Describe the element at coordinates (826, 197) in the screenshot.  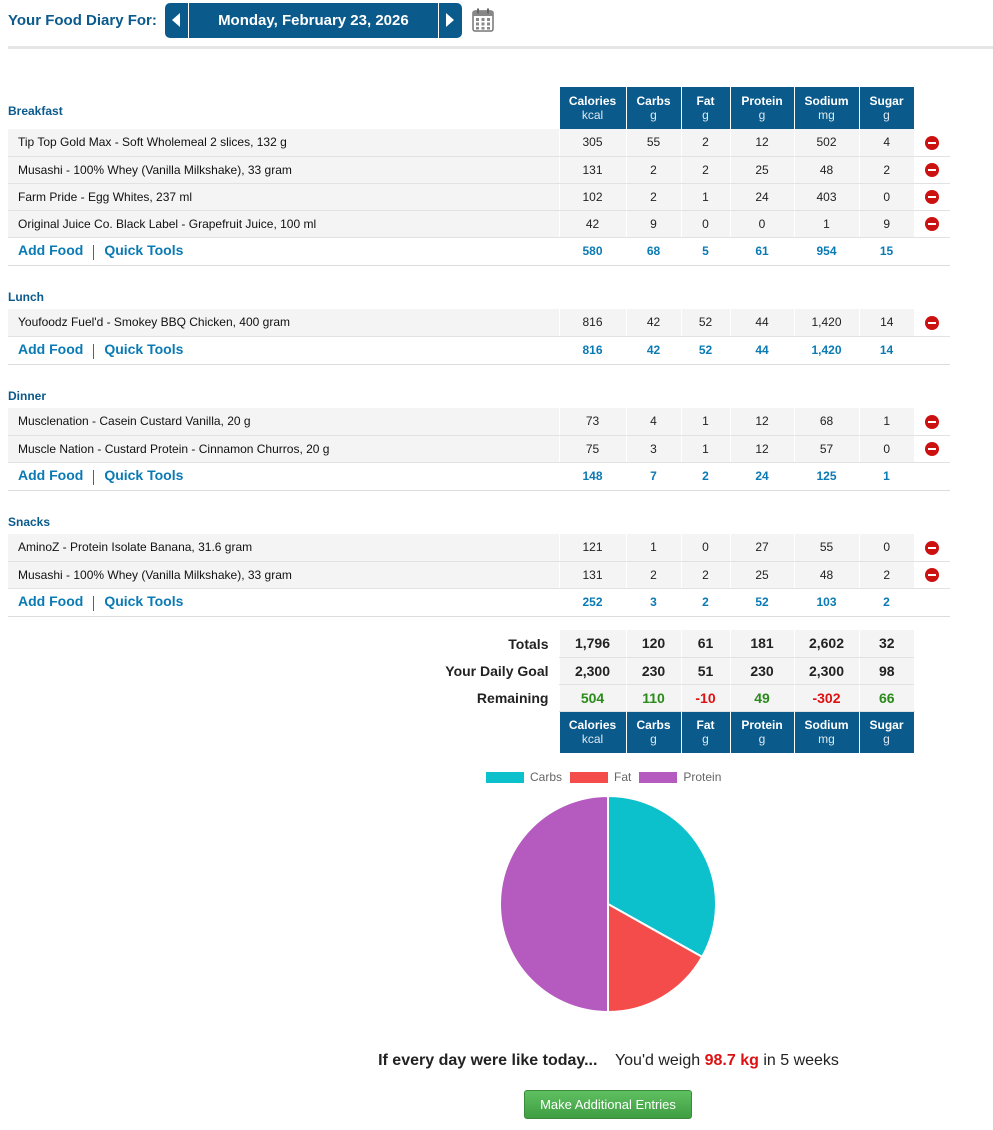
I see `food-sodium: 403` at that location.